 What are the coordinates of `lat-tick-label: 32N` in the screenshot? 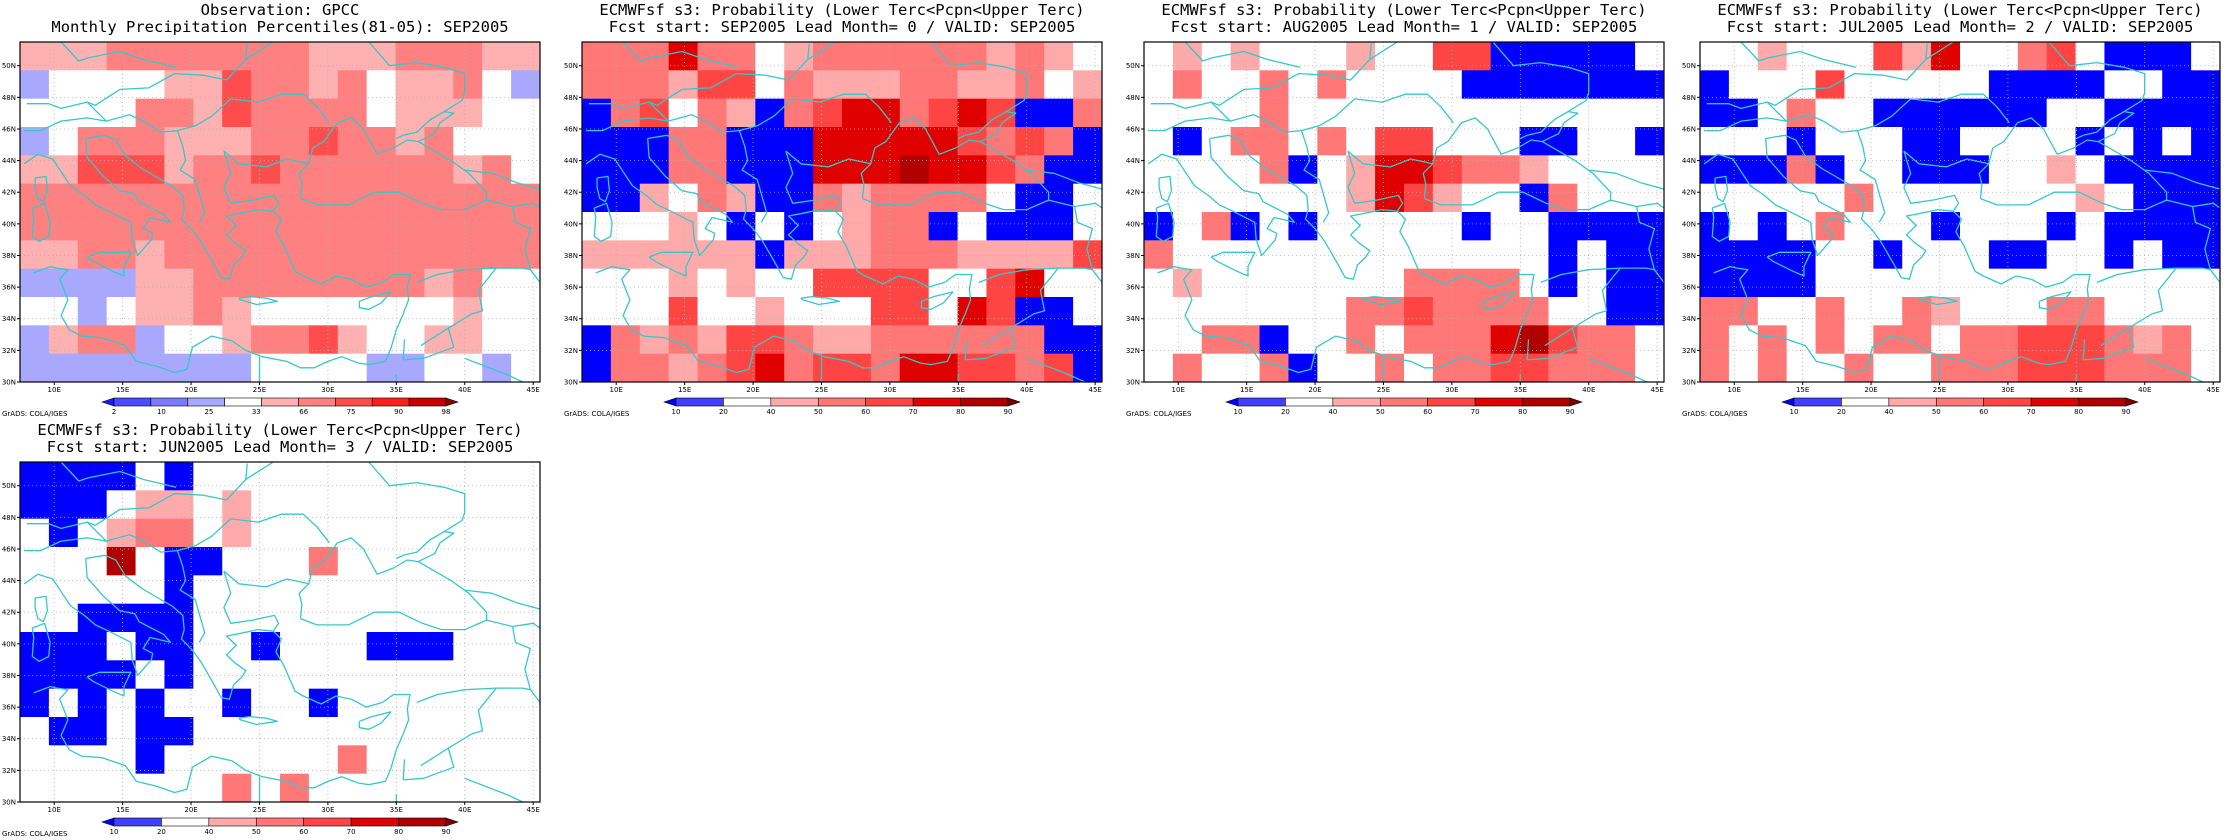 It's located at (1133, 351).